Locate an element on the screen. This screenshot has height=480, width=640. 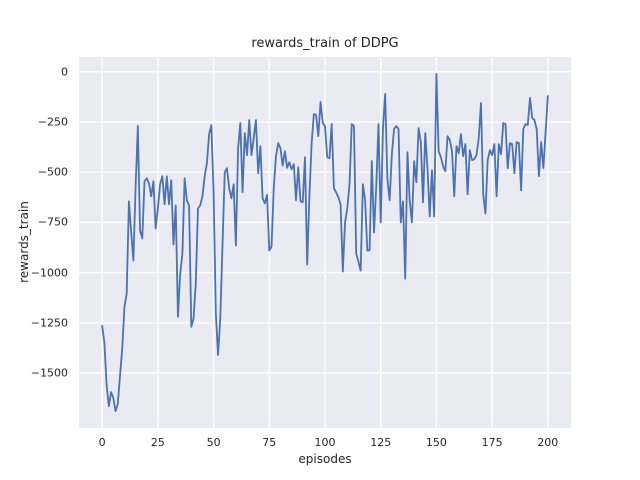
y-tick-label: −1500 is located at coordinates (49, 373).